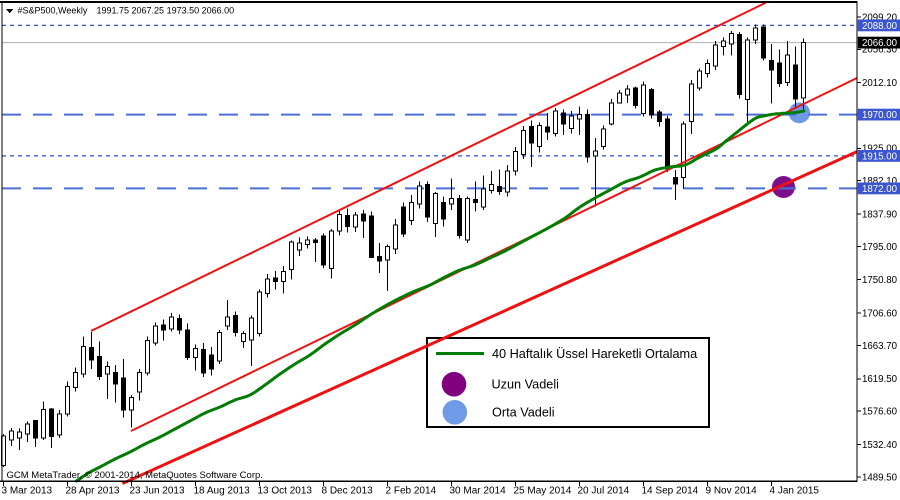 This screenshot has width=900, height=500. Describe the element at coordinates (285, 491) in the screenshot. I see `svg-text: 13 Oct 2013` at that location.